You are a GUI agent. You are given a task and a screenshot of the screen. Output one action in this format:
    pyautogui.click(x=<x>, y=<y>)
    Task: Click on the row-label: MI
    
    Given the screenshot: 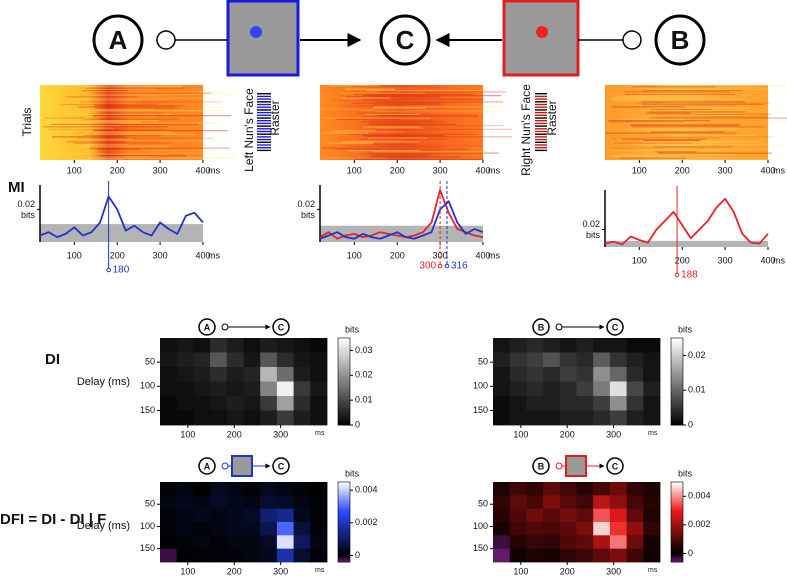 What is the action you would take?
    pyautogui.click(x=16, y=187)
    